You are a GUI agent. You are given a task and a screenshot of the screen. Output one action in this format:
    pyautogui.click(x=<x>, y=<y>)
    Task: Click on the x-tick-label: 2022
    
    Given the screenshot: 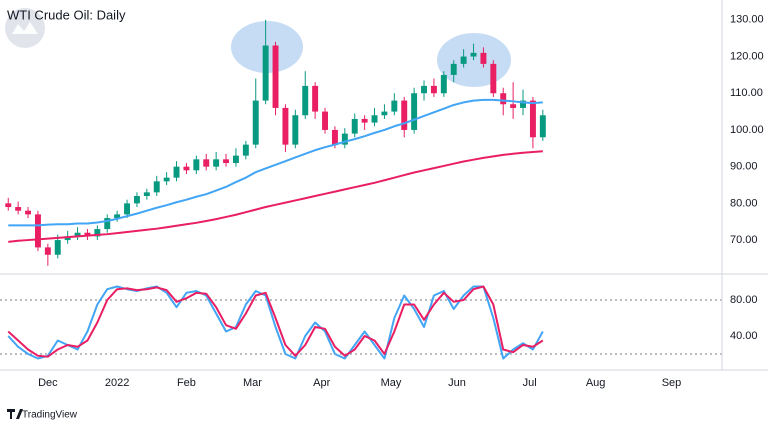 What is the action you would take?
    pyautogui.click(x=117, y=383)
    